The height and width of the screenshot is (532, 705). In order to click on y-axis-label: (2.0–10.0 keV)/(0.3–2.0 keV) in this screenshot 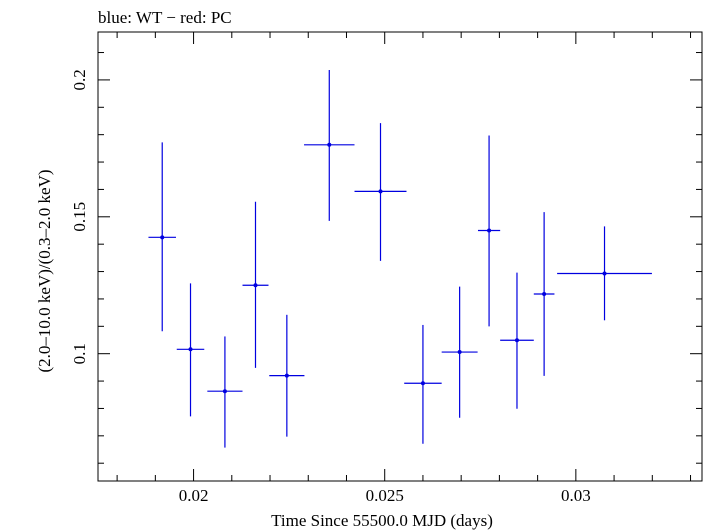, I will do `click(44, 270)`.